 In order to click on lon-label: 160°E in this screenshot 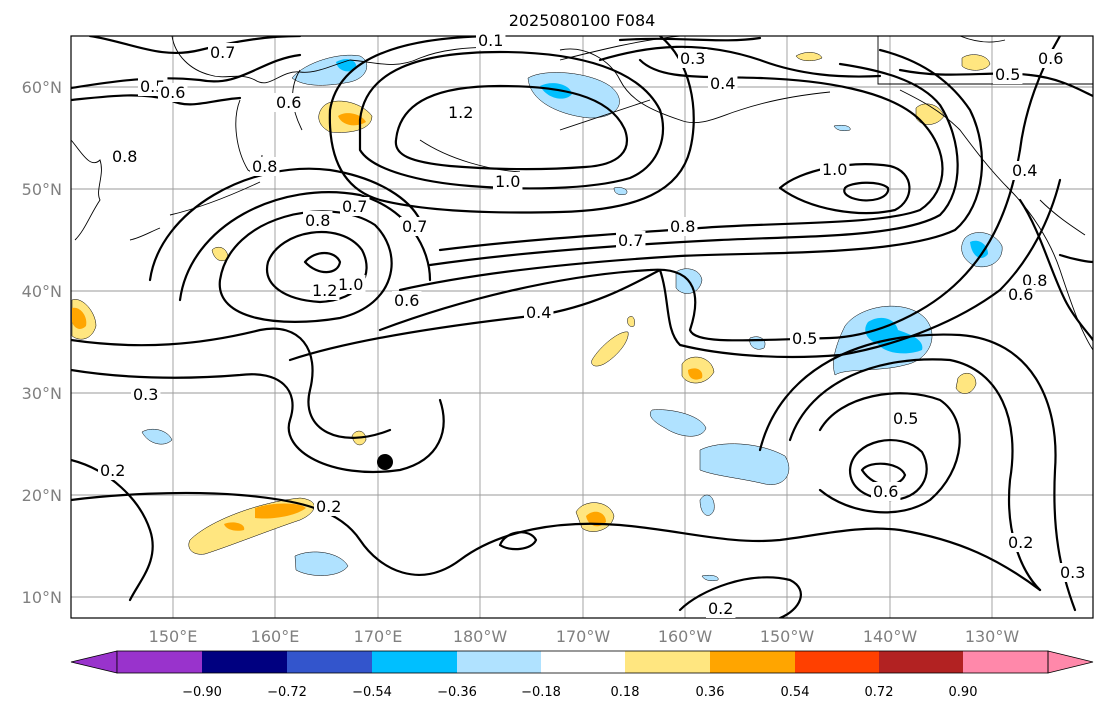, I will do `click(275, 636)`.